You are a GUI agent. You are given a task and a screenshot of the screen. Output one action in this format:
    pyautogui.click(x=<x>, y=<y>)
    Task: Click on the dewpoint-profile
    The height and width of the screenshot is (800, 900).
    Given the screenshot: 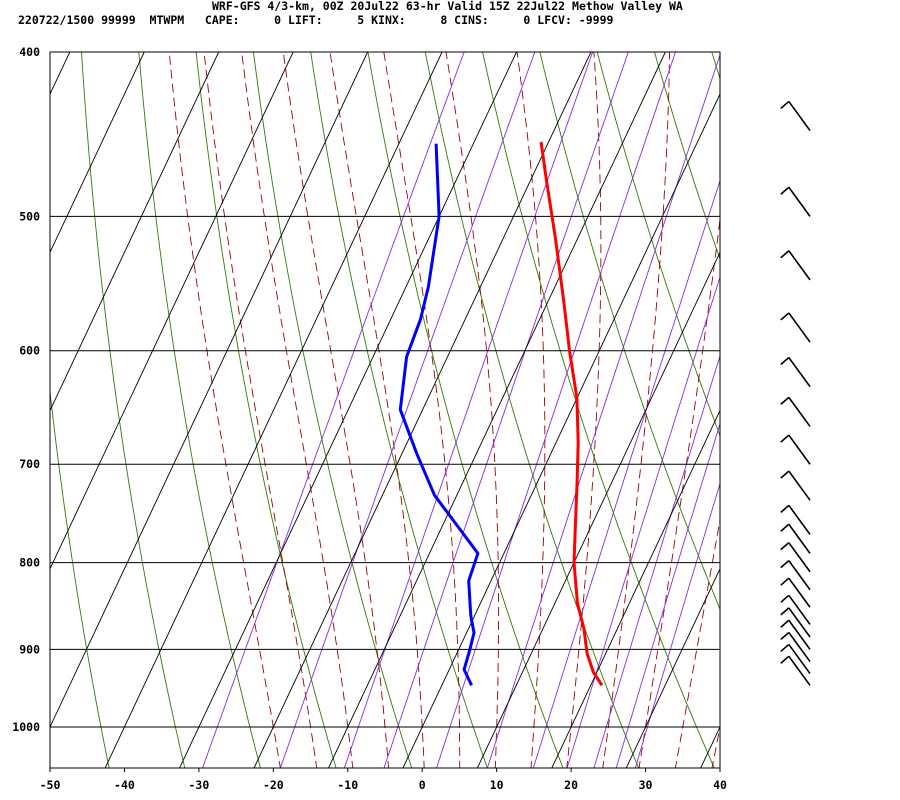 What is the action you would take?
    pyautogui.click(x=439, y=414)
    